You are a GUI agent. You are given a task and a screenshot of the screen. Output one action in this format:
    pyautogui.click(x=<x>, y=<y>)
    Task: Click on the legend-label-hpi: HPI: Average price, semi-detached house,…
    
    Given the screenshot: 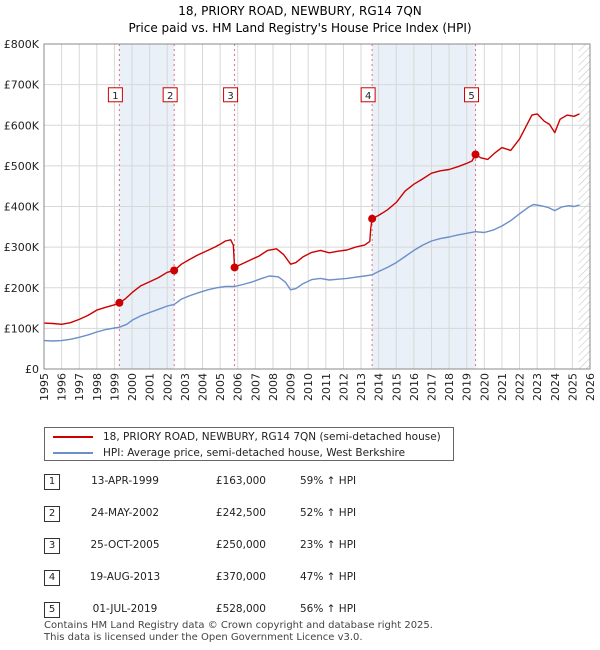 What is the action you would take?
    pyautogui.click(x=254, y=453)
    